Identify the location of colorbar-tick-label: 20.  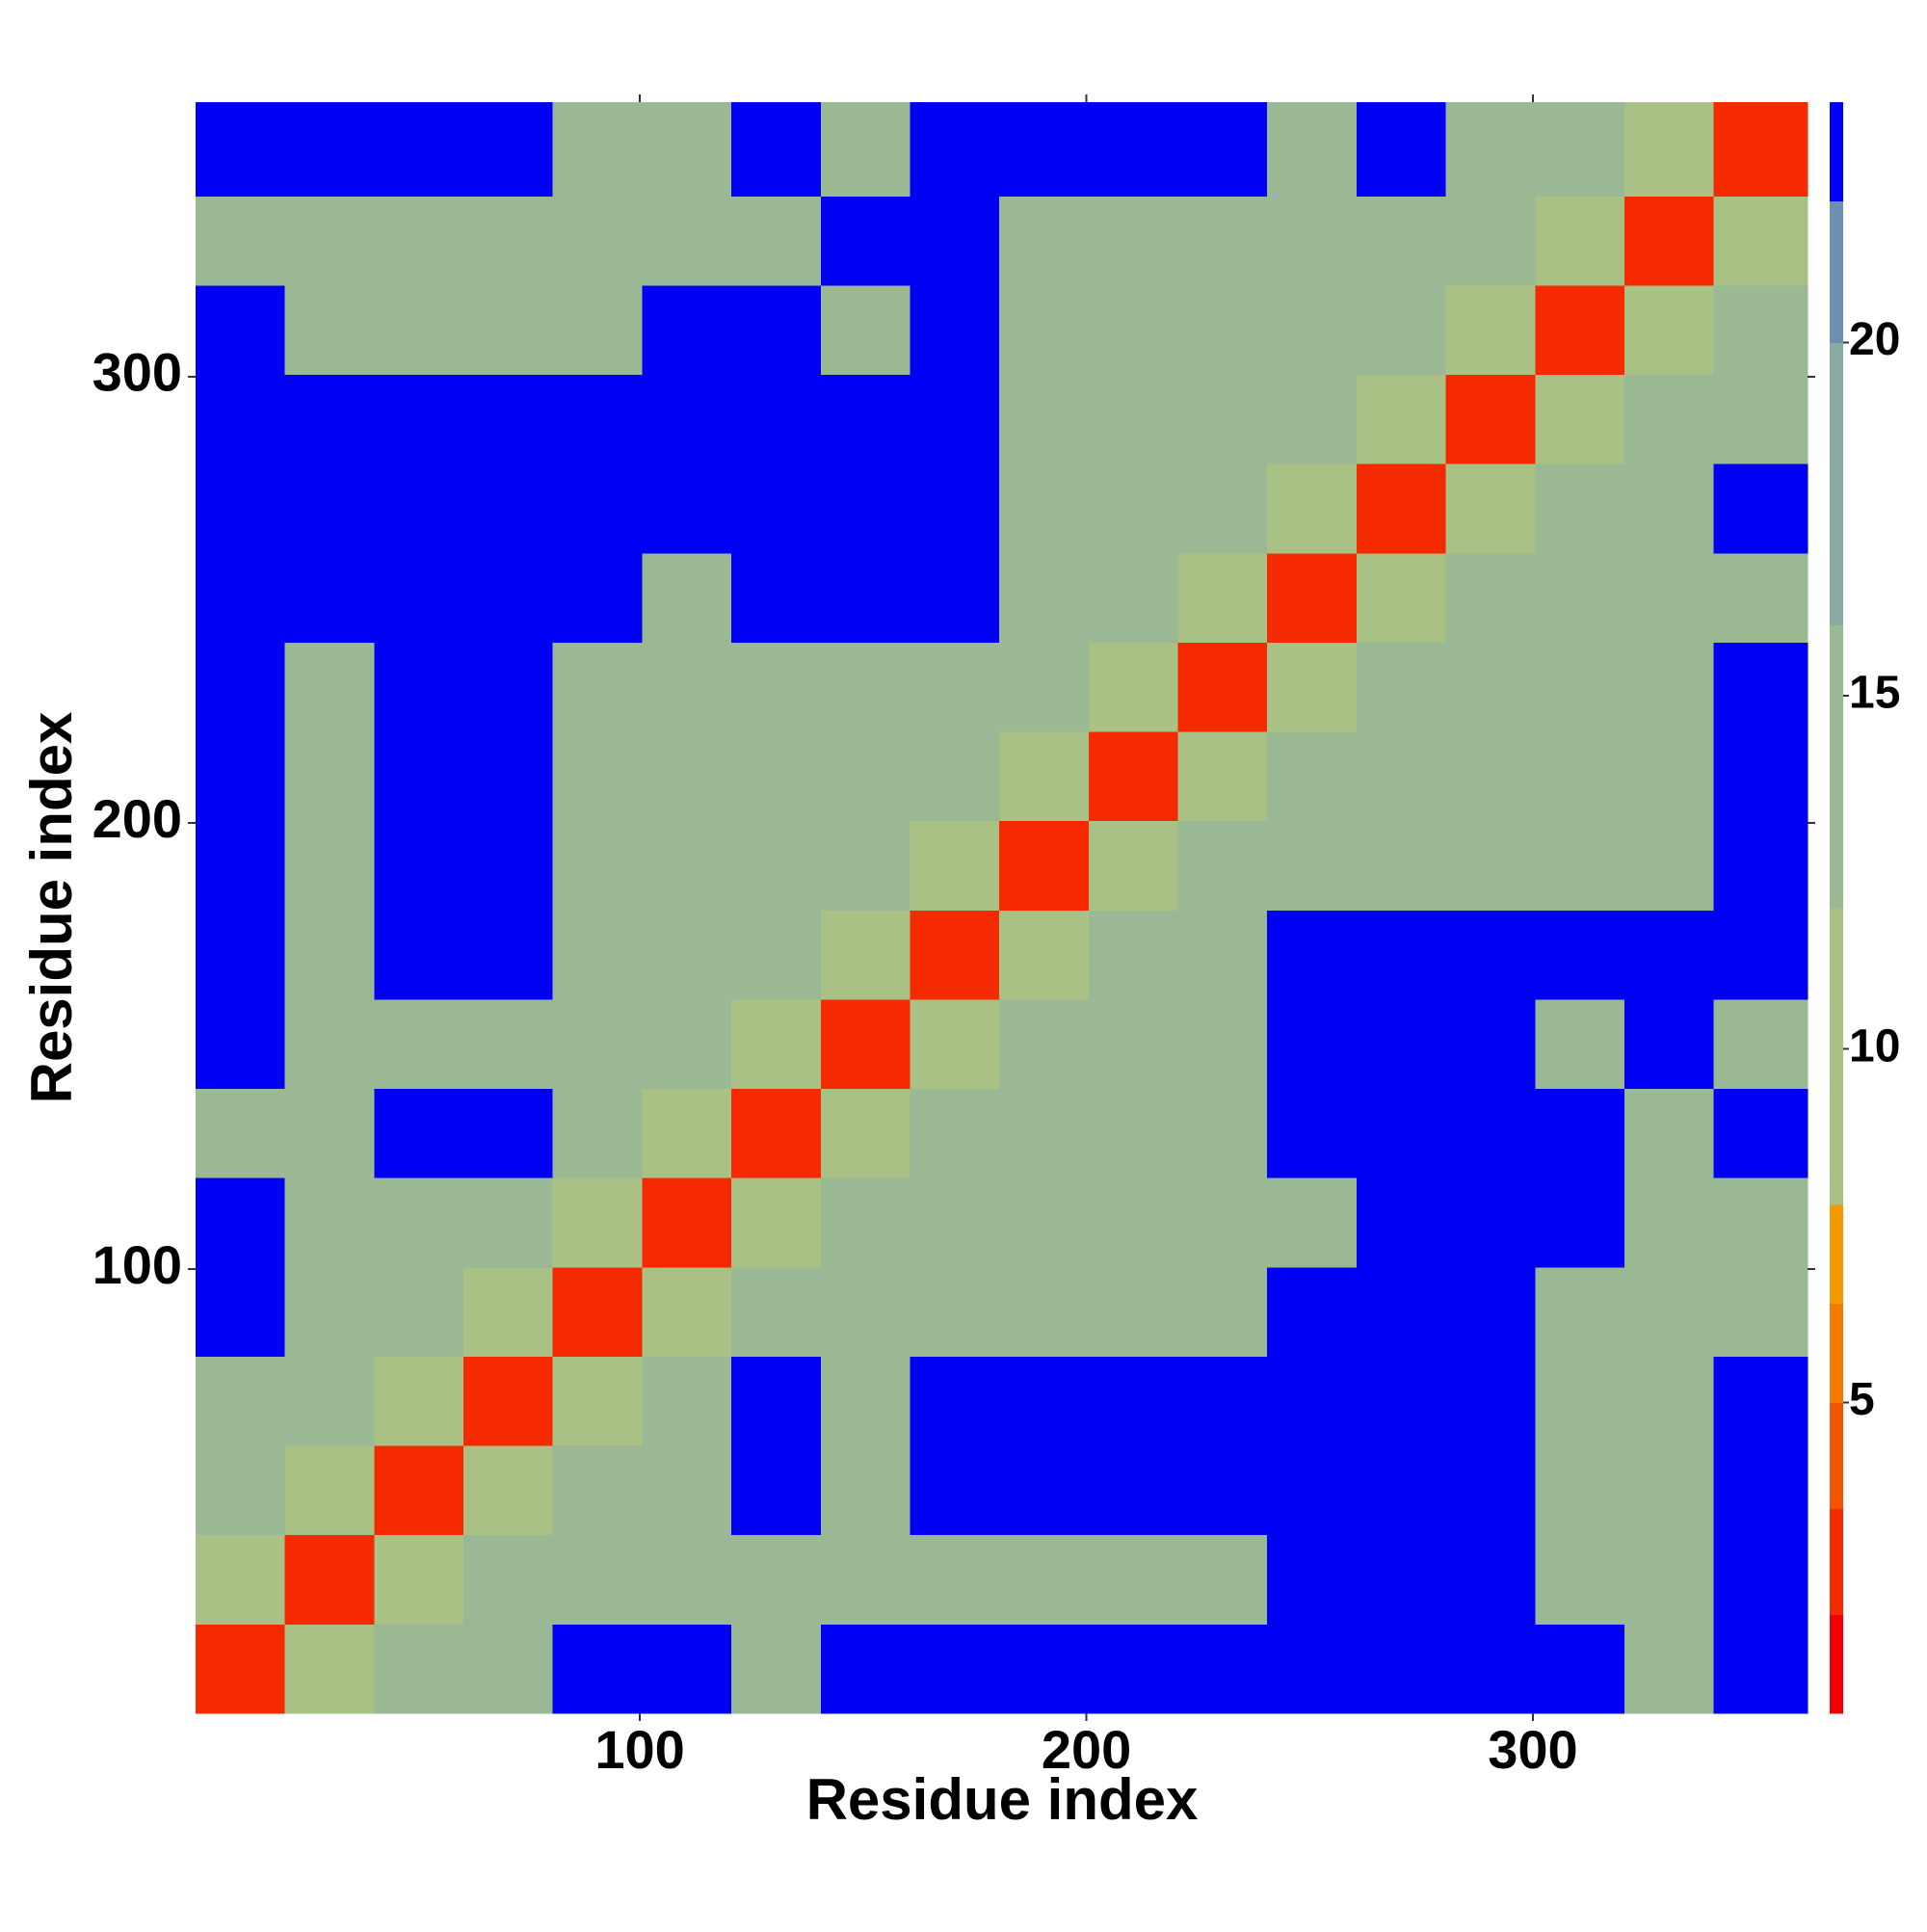
(1874, 339).